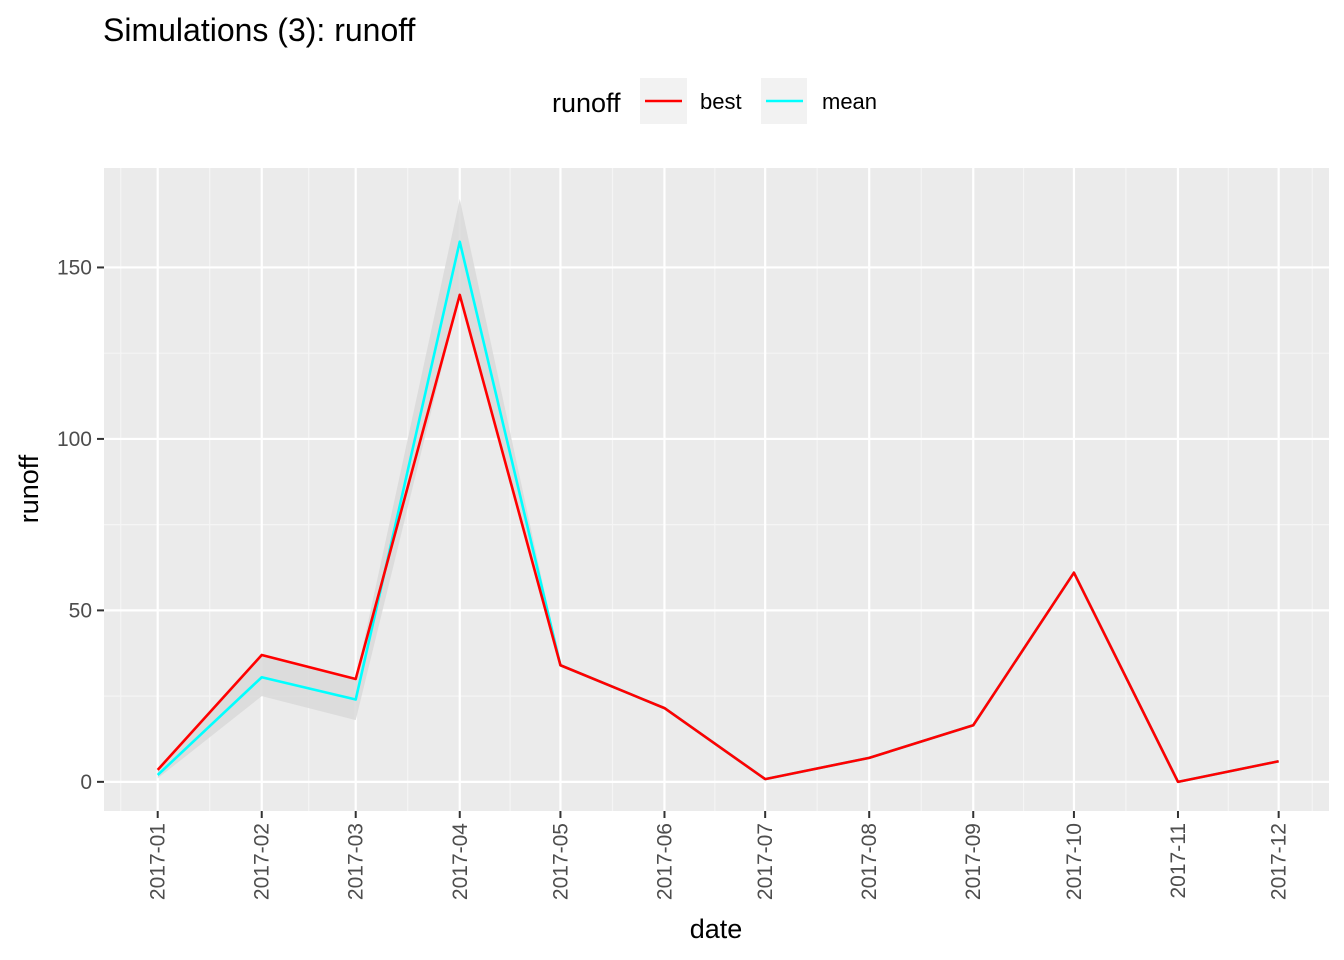 This screenshot has height=960, width=1344. Describe the element at coordinates (849, 101) in the screenshot. I see `legend-label-mean: mean` at that location.